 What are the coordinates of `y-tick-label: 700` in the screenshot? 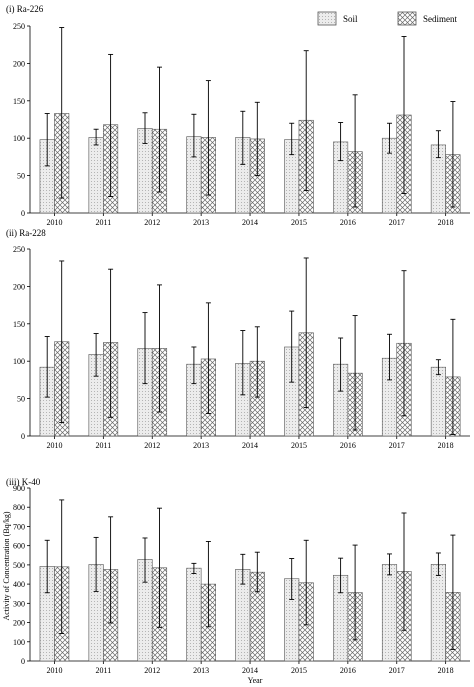 It's located at (19, 526).